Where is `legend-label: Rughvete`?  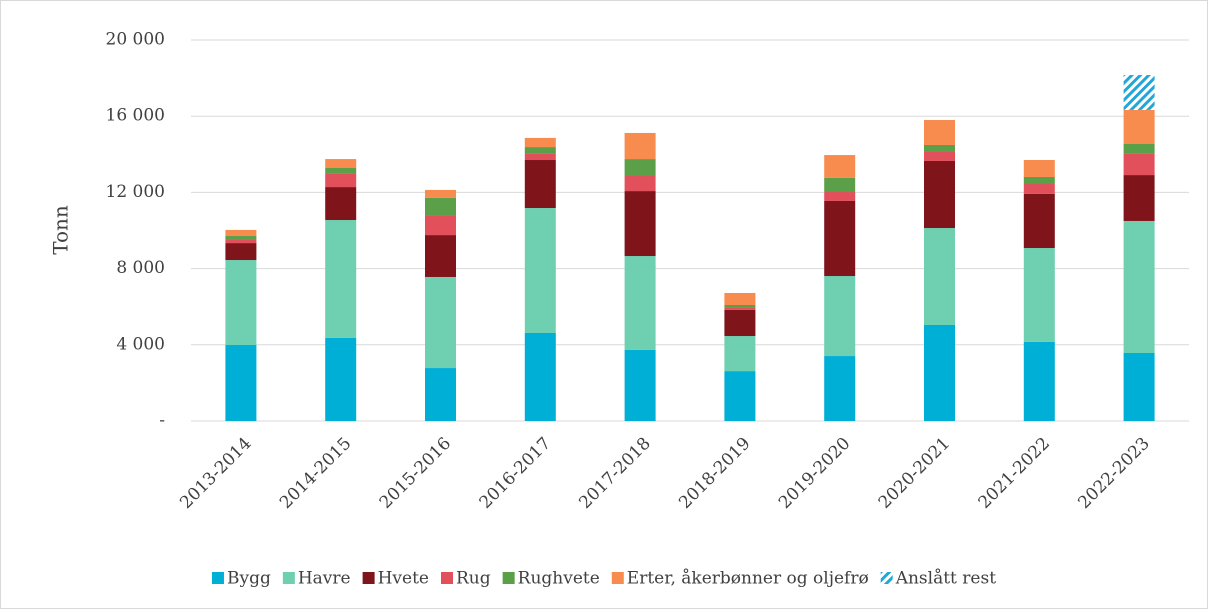 legend-label: Rughvete is located at coordinates (559, 579).